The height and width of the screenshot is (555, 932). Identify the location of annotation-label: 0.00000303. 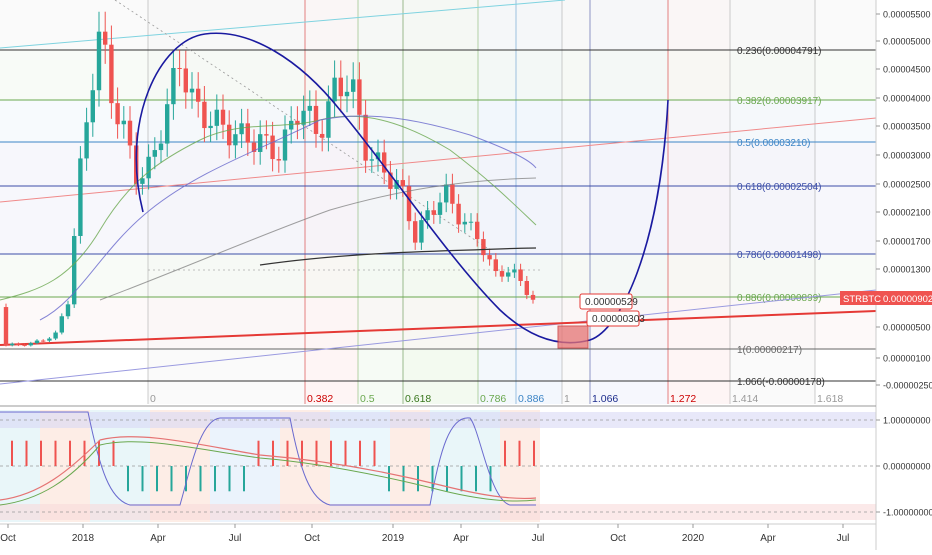
(618, 319).